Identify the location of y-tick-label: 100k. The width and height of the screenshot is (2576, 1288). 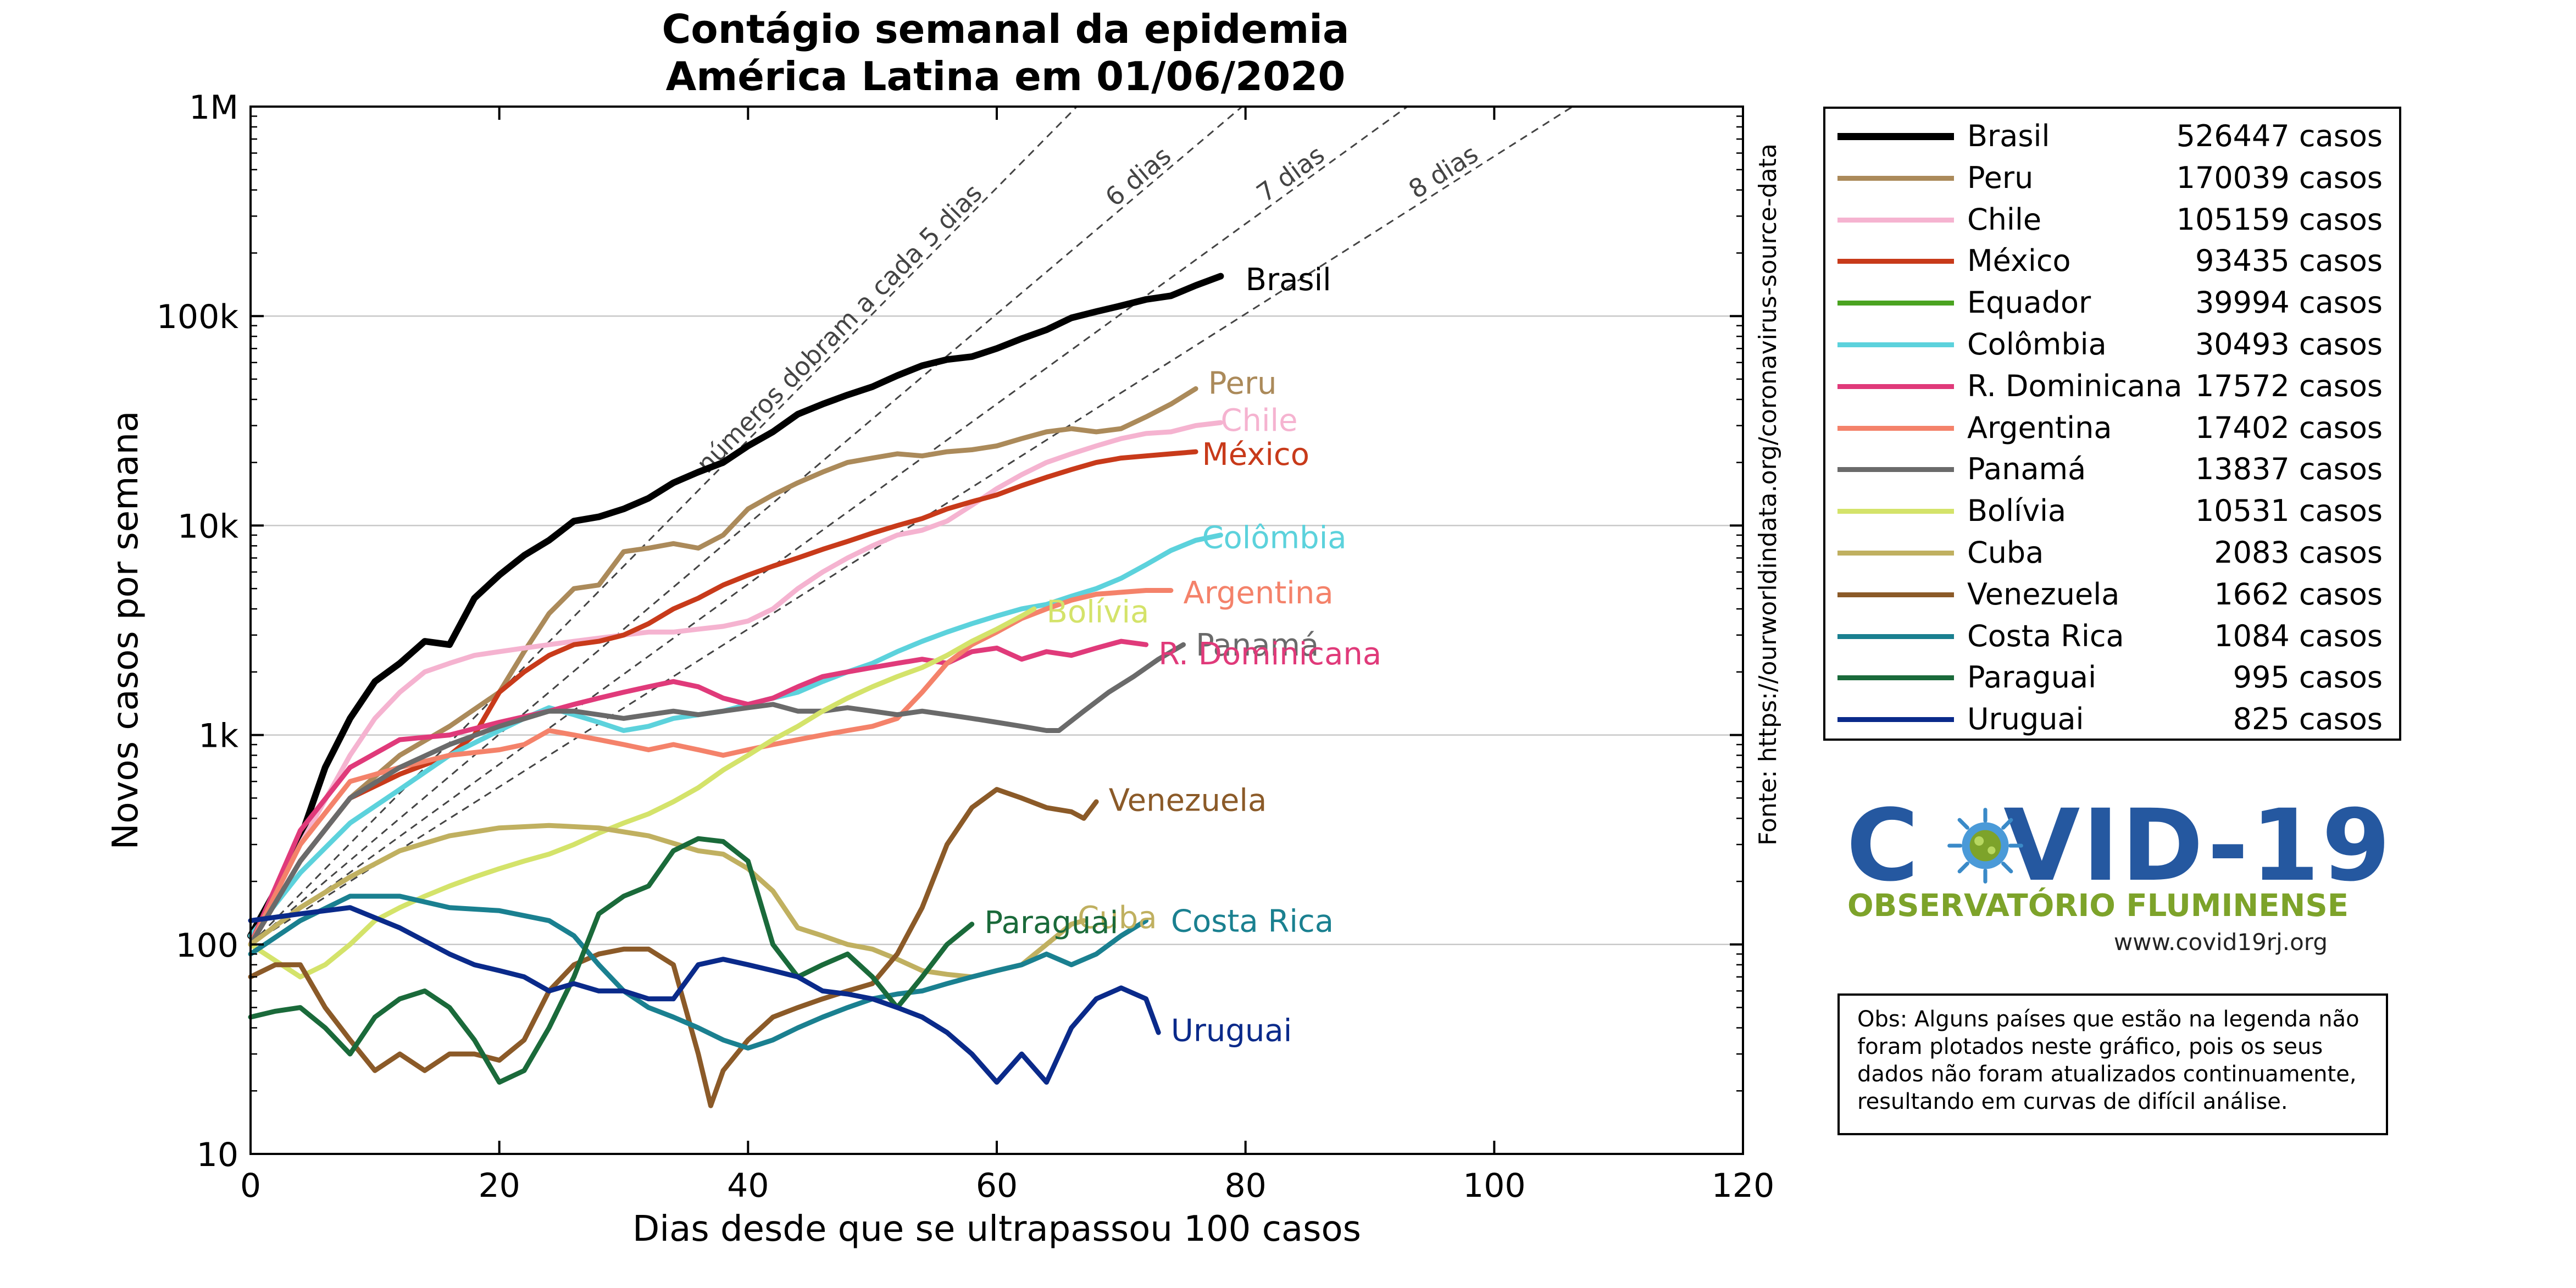
(198, 317).